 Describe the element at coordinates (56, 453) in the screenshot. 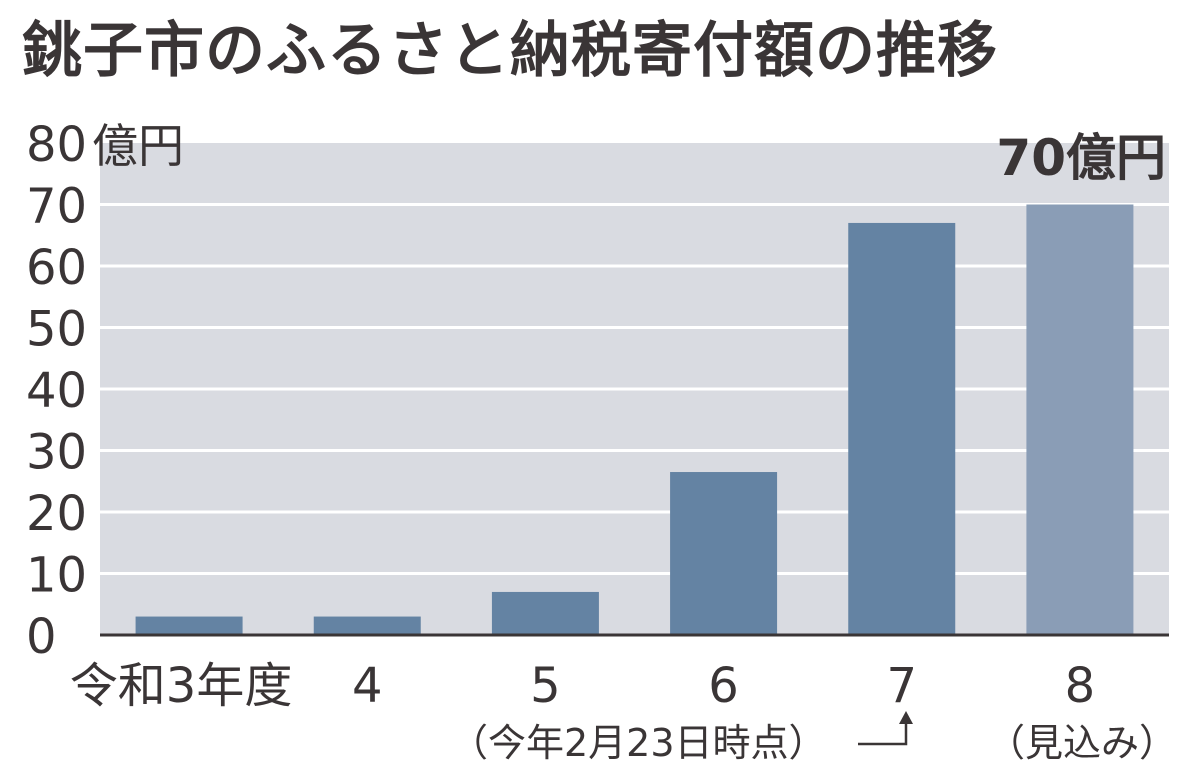

I see `y-tick-label: 30` at that location.